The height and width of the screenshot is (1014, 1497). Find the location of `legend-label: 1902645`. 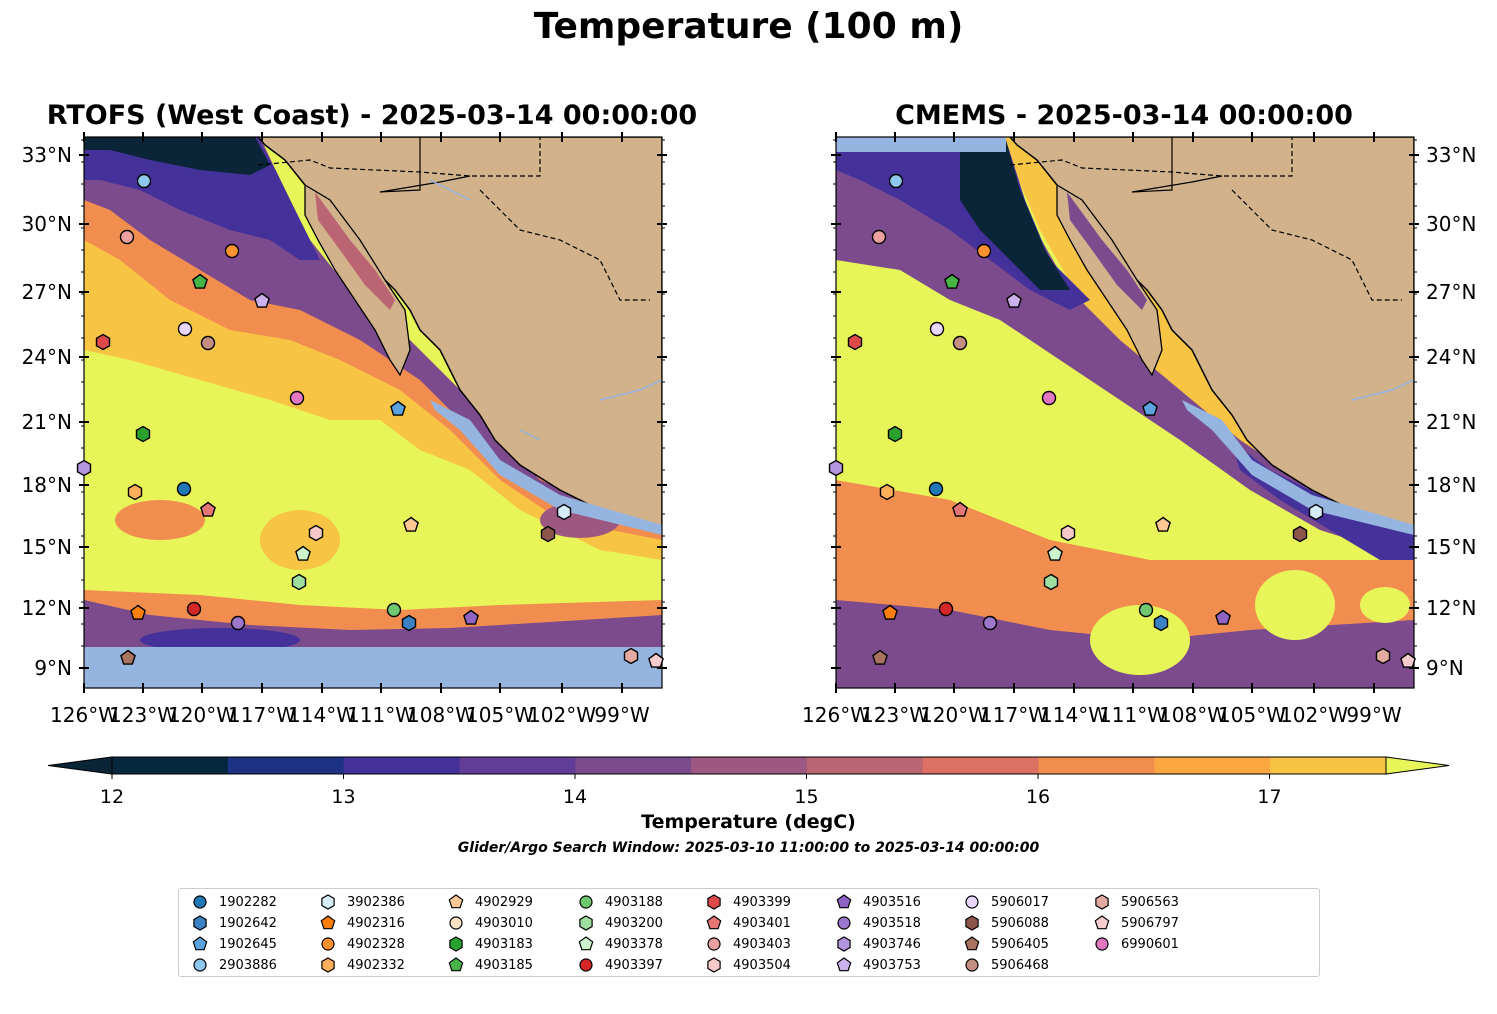

legend-label: 1902645 is located at coordinates (248, 944).